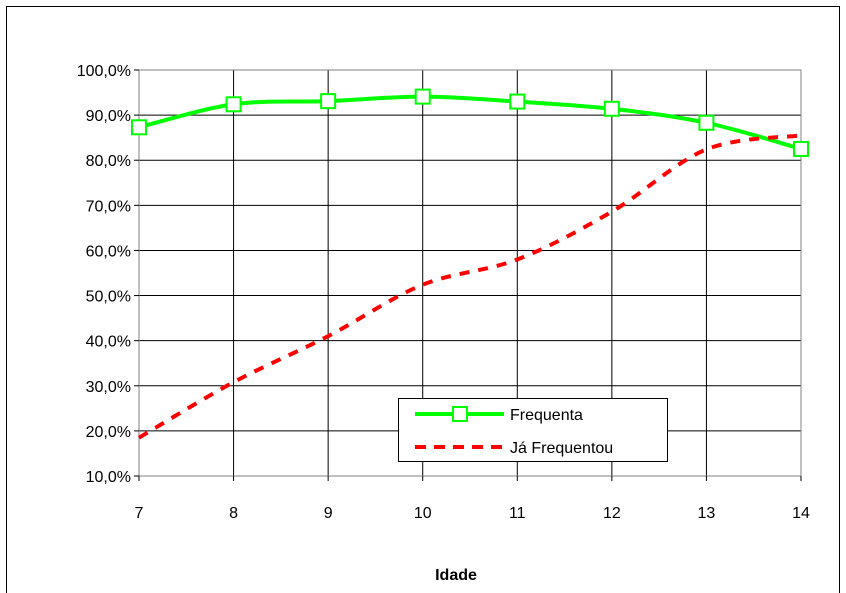 This screenshot has height=593, width=846. I want to click on x-axis-title: Idade, so click(456, 575).